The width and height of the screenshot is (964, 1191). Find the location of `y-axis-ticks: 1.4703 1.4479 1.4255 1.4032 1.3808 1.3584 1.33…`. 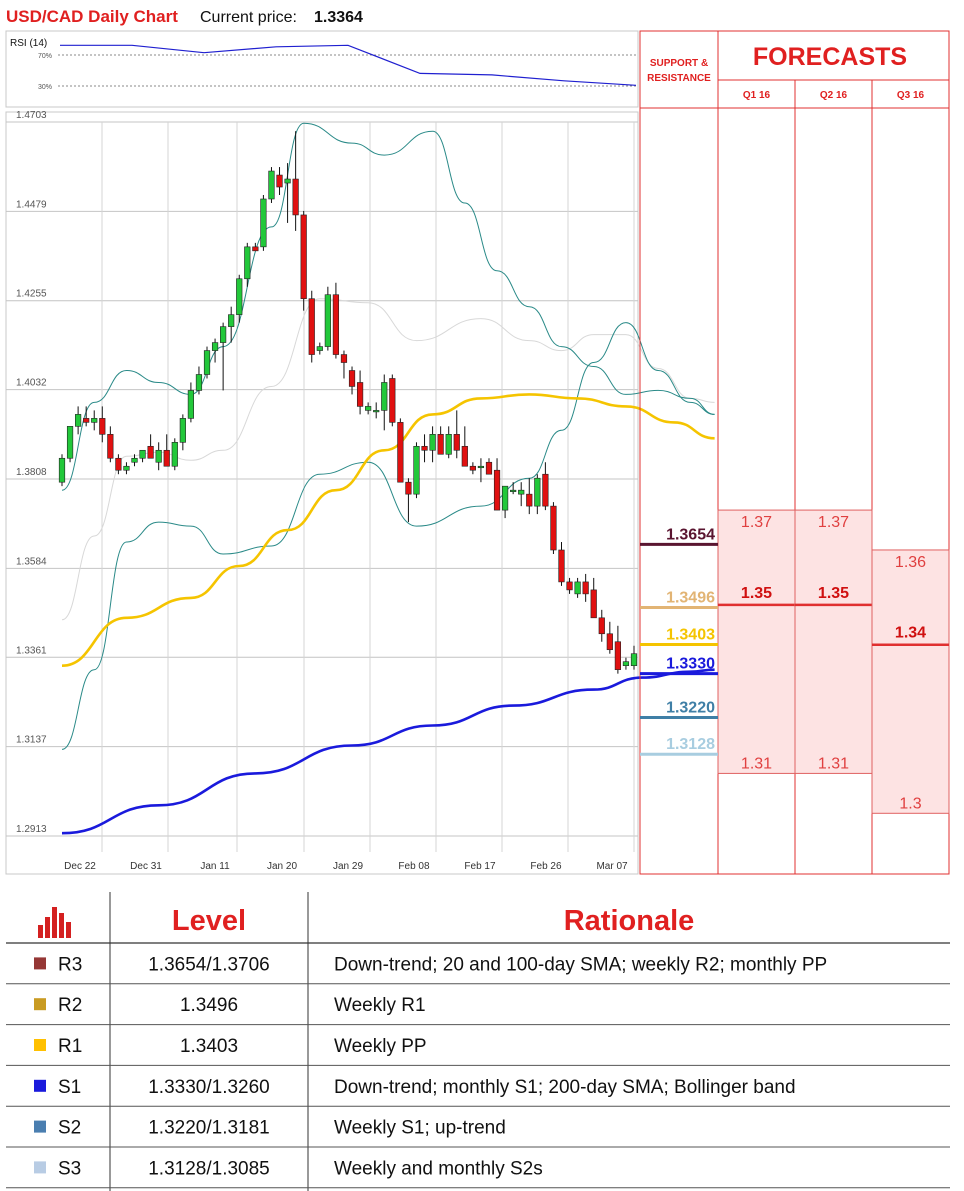

y-axis-ticks: 1.4703 1.4479 1.4255 1.4032 1.3808 1.3584 1.33… is located at coordinates (31, 472).